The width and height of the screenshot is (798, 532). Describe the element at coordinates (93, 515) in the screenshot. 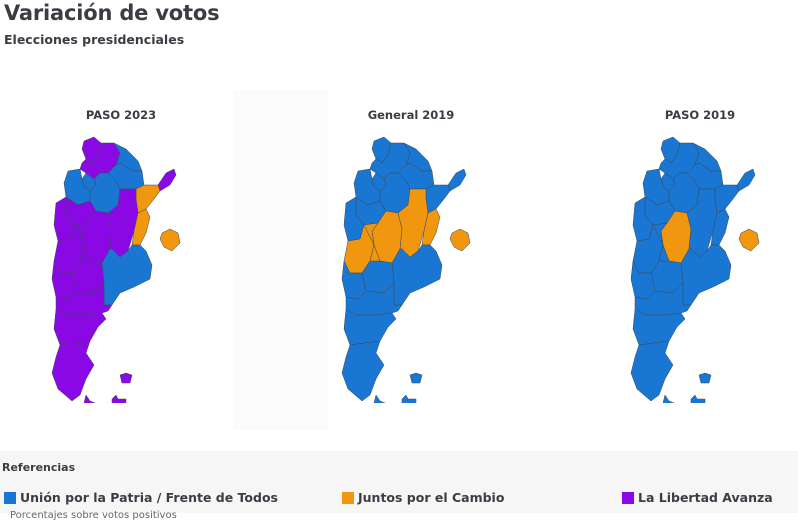

I see `footnote: Porcentajes sobre votos positivos` at that location.